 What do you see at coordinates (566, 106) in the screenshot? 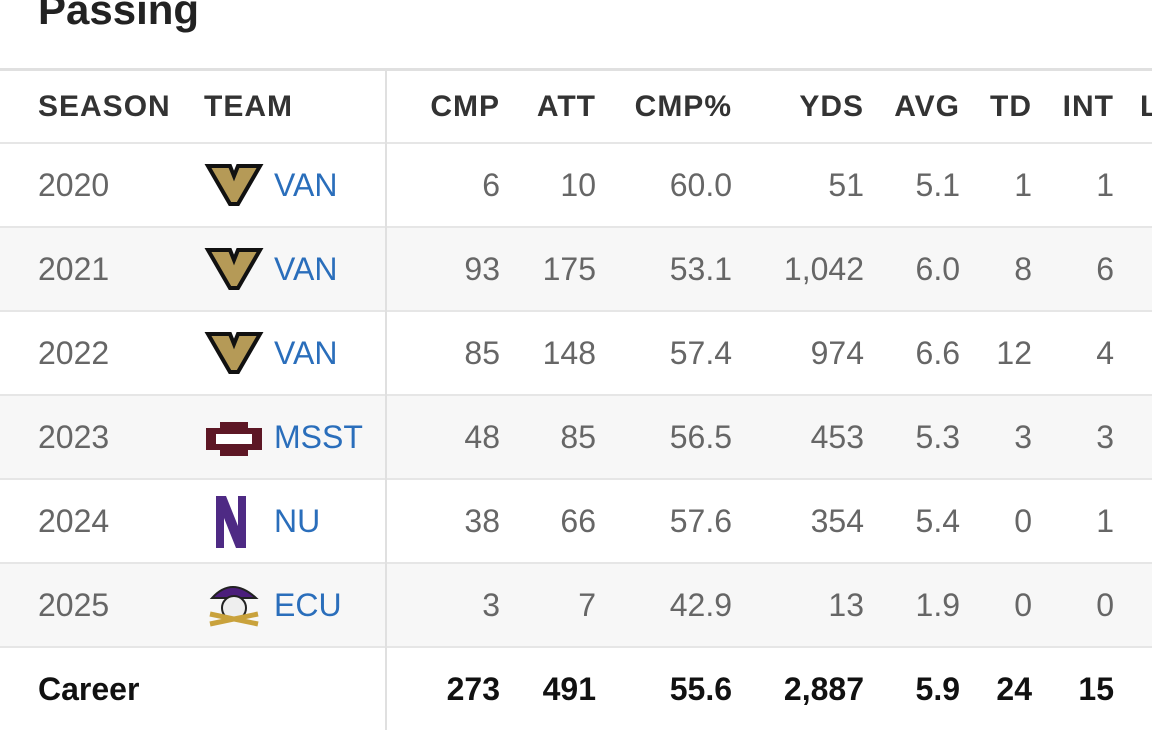
I see `column-header: ATT` at bounding box center [566, 106].